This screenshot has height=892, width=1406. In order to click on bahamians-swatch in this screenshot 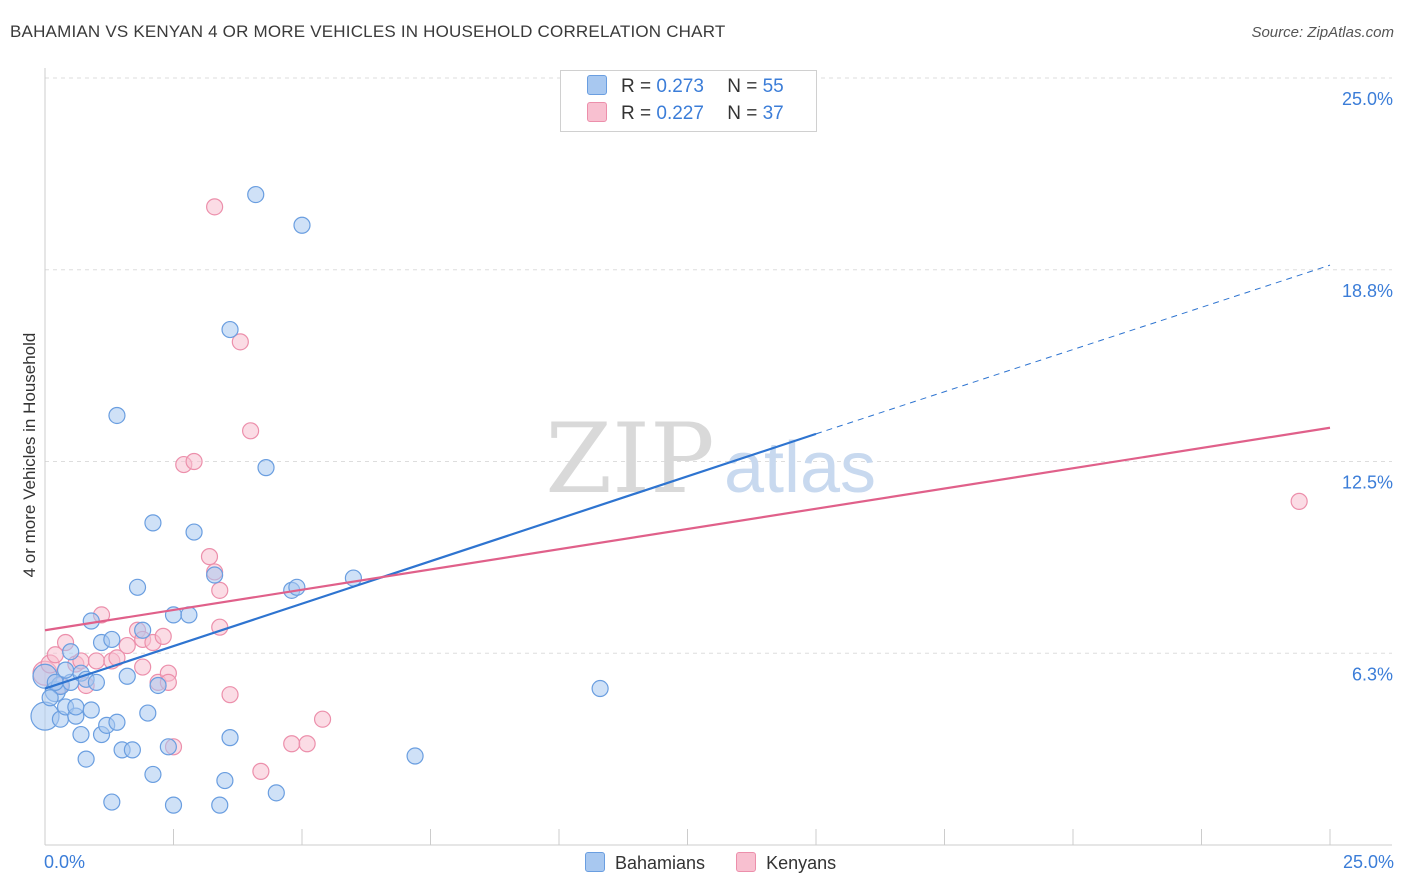, I will do `click(597, 85)`.